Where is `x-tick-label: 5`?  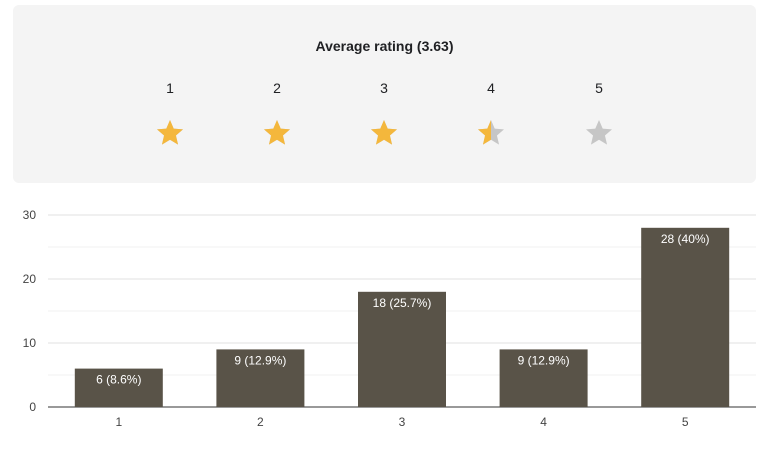
x-tick-label: 5 is located at coordinates (685, 422).